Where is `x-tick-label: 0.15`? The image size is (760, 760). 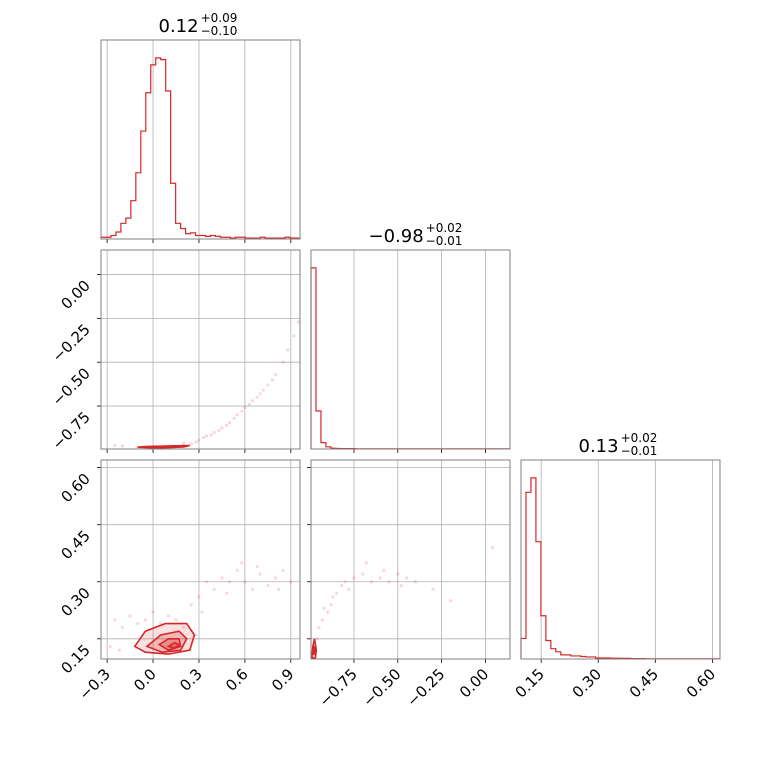
x-tick-label: 0.15 is located at coordinates (530, 683).